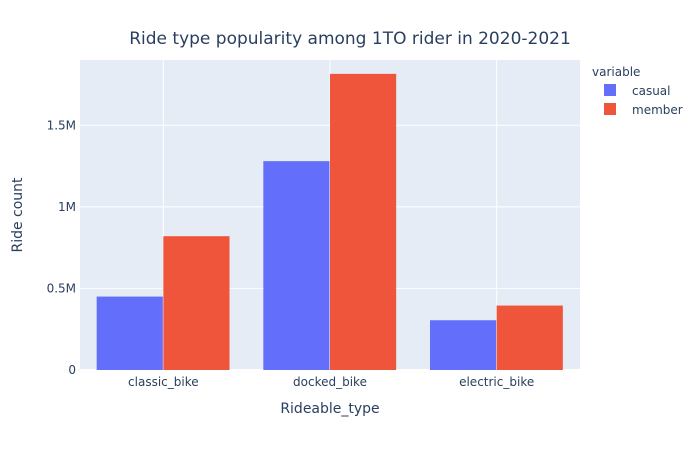 The width and height of the screenshot is (700, 454). Describe the element at coordinates (529, 337) in the screenshot. I see `bar-member-electric_bike` at that location.